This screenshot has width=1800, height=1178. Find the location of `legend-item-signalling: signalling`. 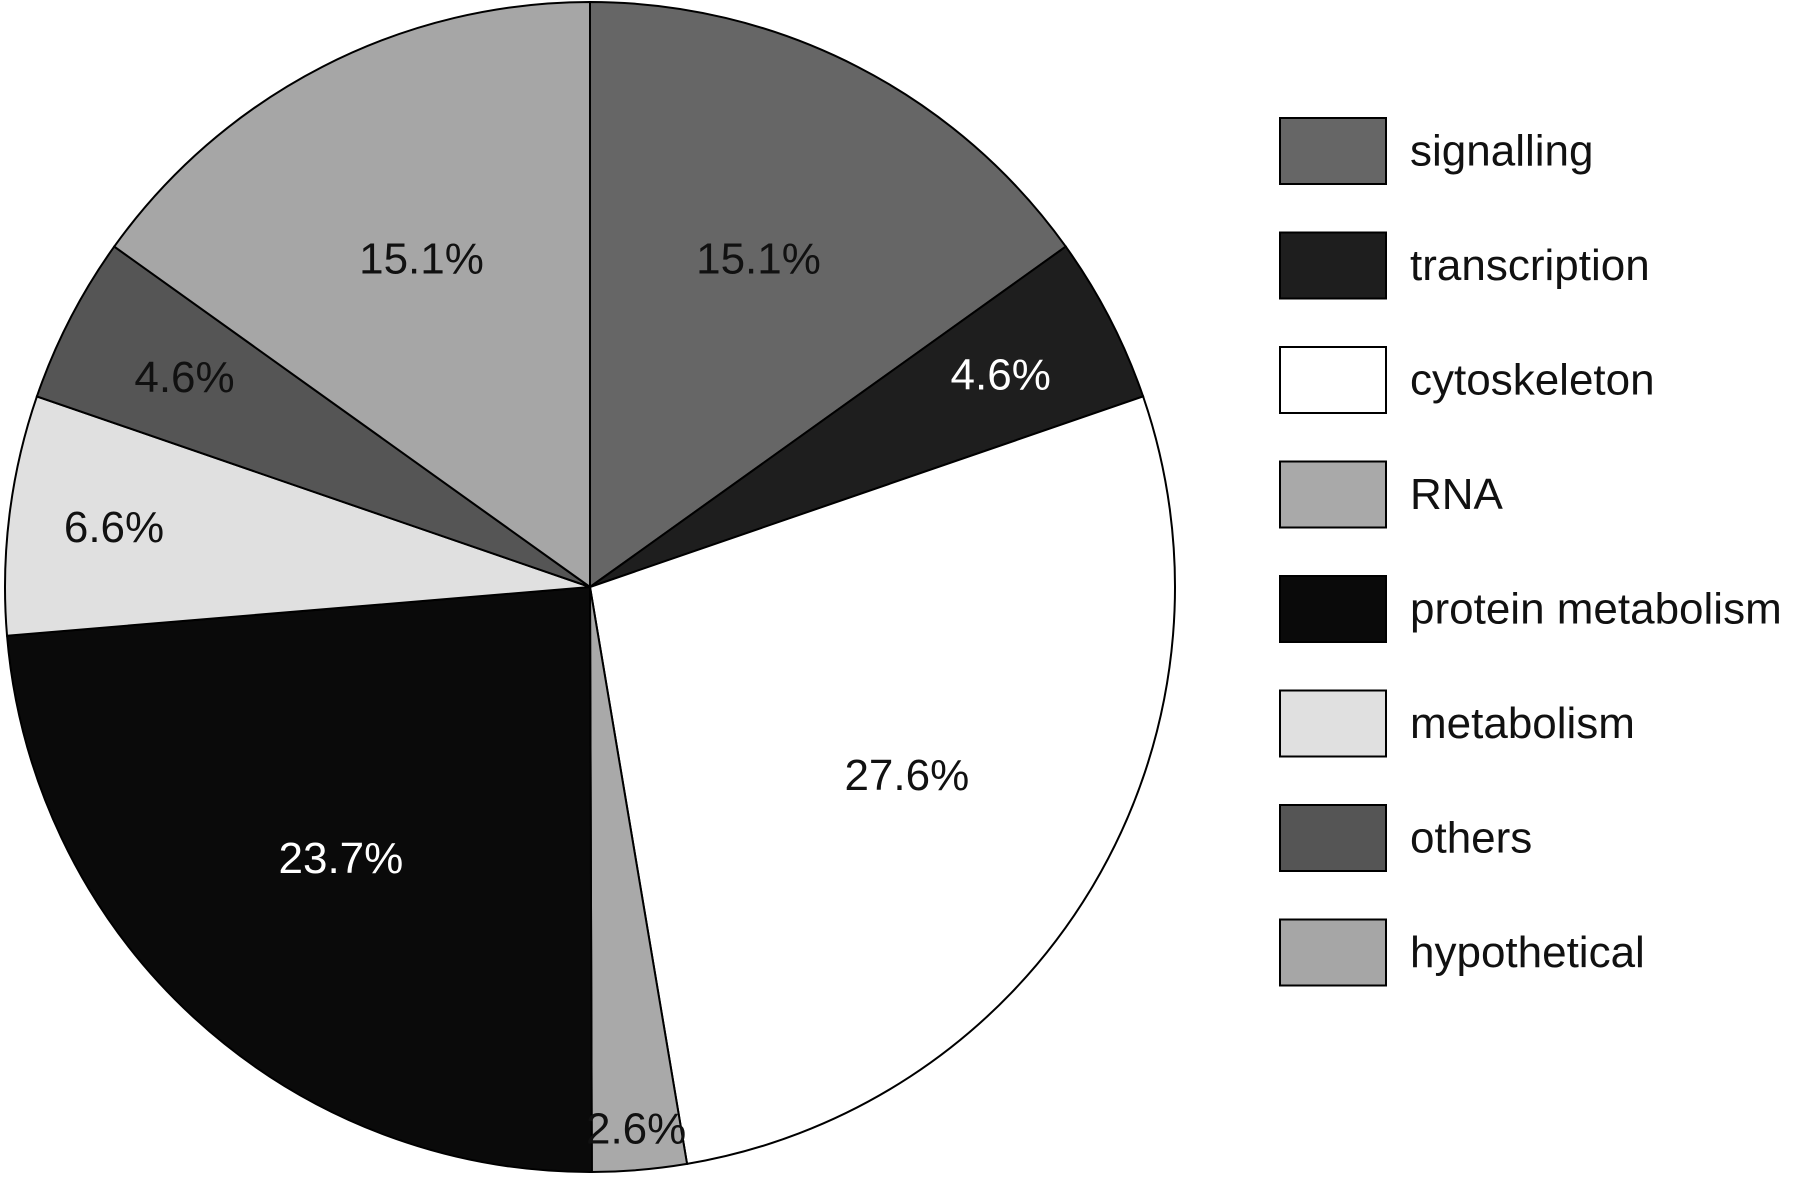

legend-item-signalling: signalling is located at coordinates (1436, 151).